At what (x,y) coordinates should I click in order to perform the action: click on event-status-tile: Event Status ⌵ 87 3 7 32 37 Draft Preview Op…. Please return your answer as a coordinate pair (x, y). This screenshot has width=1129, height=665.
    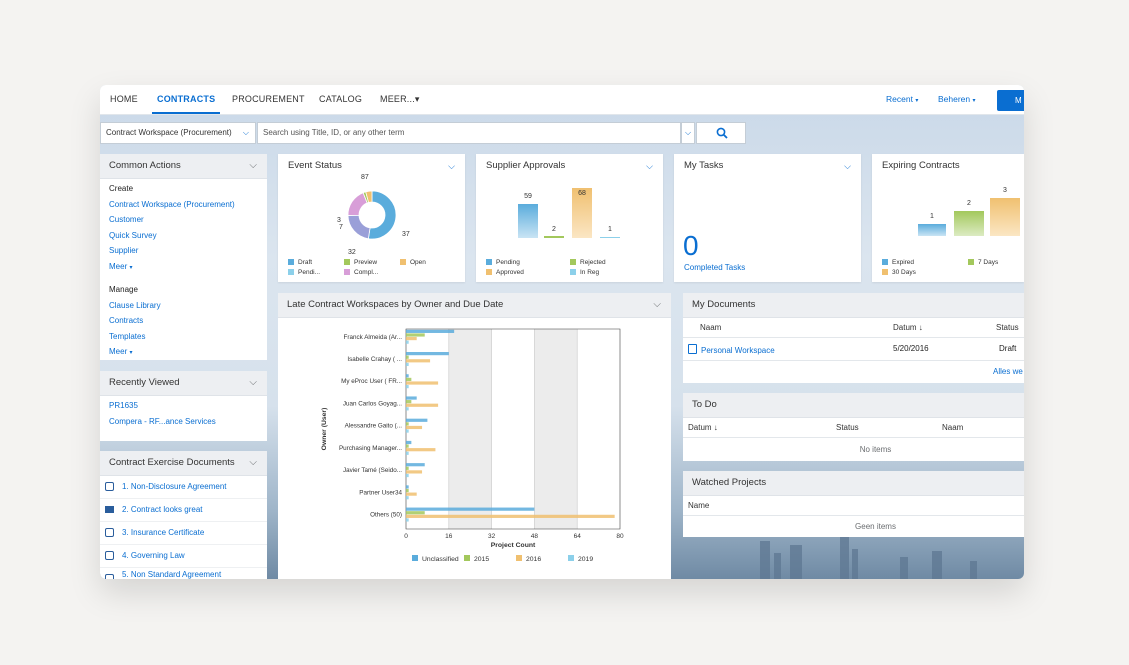
    Looking at the image, I should click on (371, 218).